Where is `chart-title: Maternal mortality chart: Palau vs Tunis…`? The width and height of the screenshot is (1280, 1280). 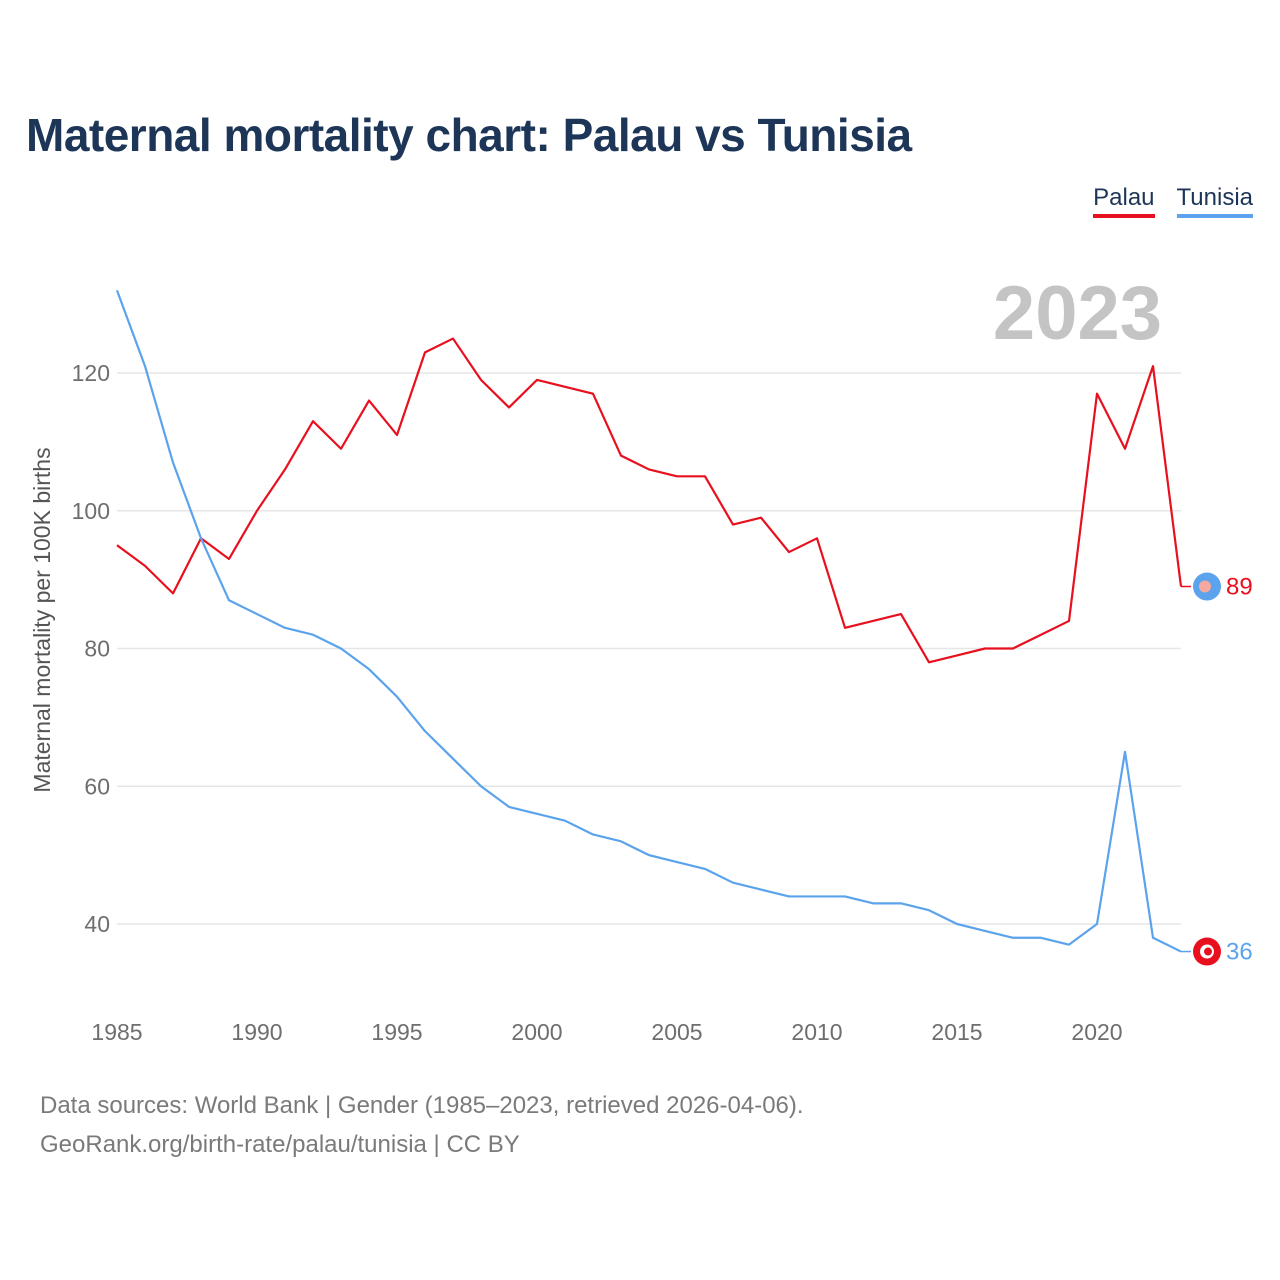 chart-title: Maternal mortality chart: Palau vs Tunis… is located at coordinates (469, 135).